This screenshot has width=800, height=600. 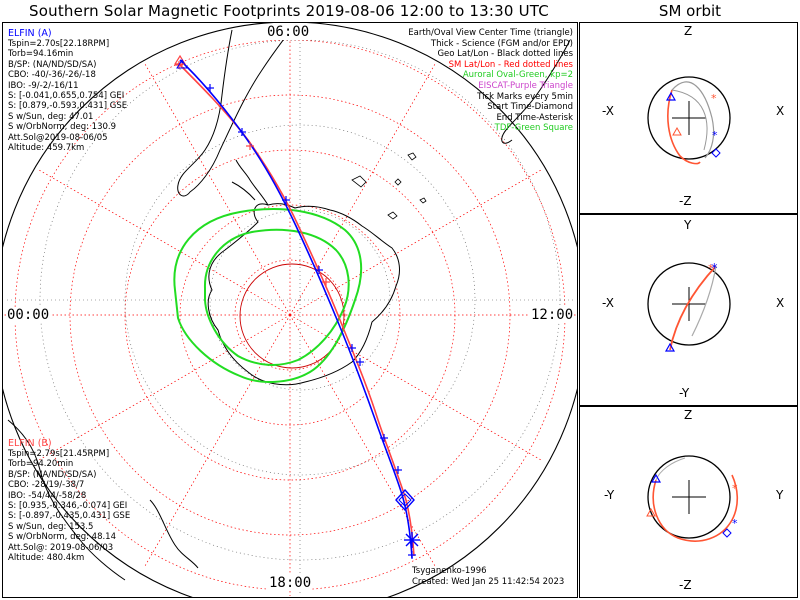 I want to click on legend-item: SM Lat/Lon - Red dotted lines, so click(x=510, y=64).